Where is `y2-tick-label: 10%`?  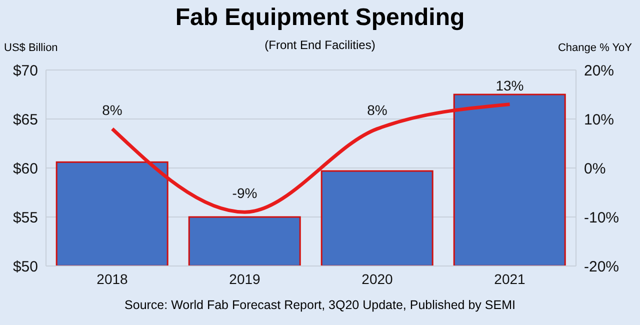
y2-tick-label: 10% is located at coordinates (599, 119).